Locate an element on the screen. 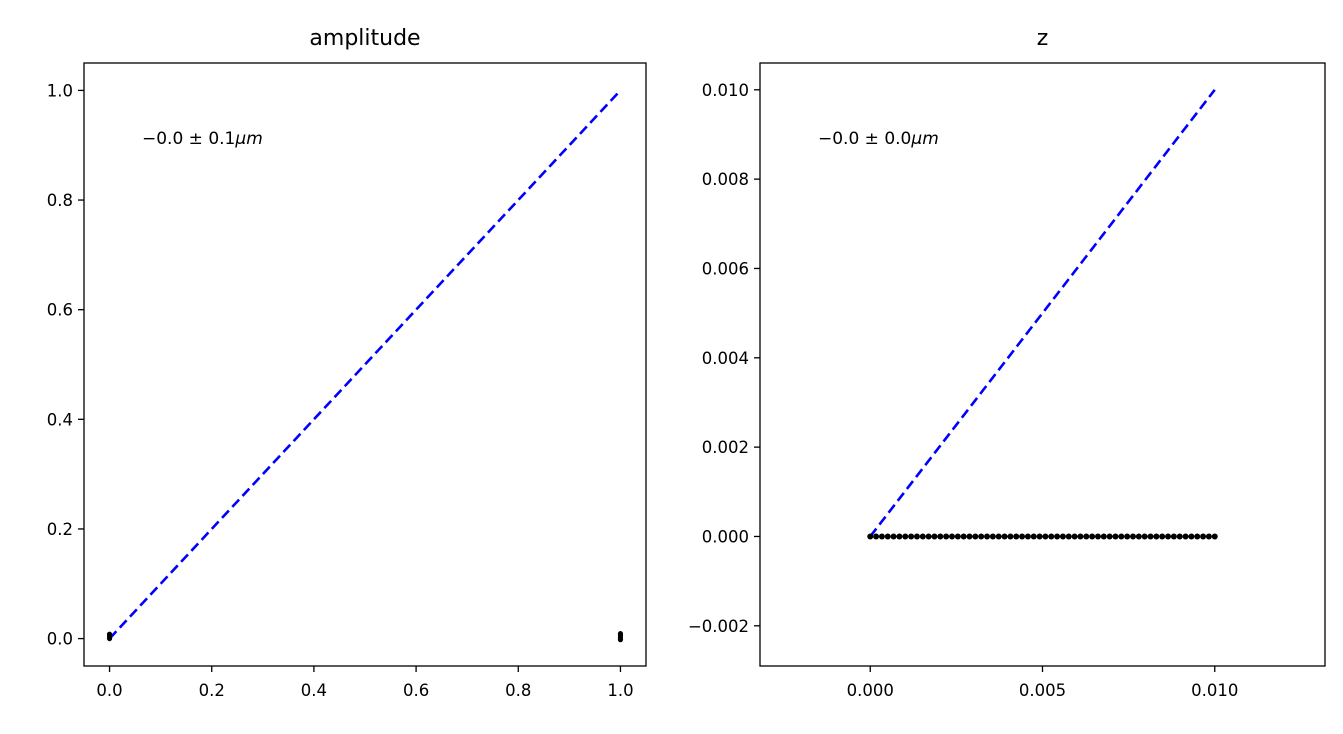 Image resolution: width=1343 pixels, height=734 pixels. panel-title: z is located at coordinates (1043, 38).